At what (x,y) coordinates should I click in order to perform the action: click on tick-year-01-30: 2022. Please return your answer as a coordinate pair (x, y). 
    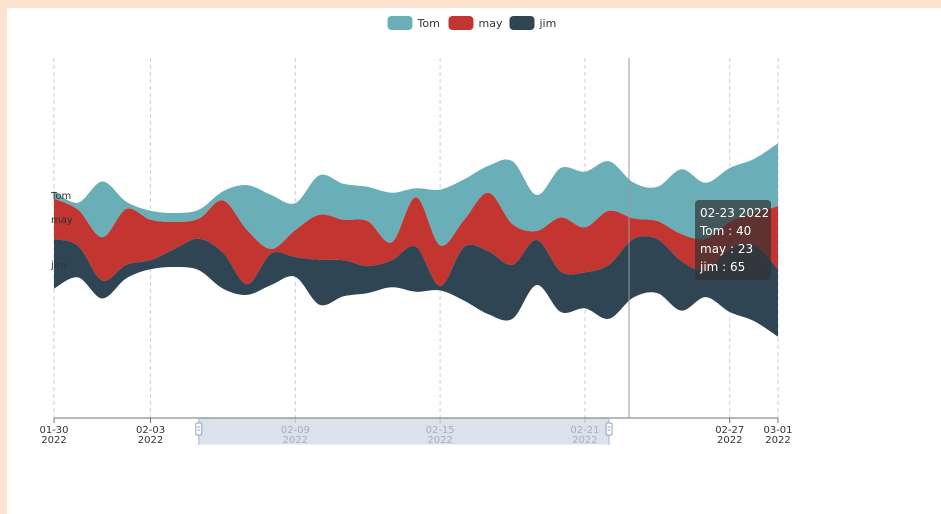
    Looking at the image, I should click on (53, 440).